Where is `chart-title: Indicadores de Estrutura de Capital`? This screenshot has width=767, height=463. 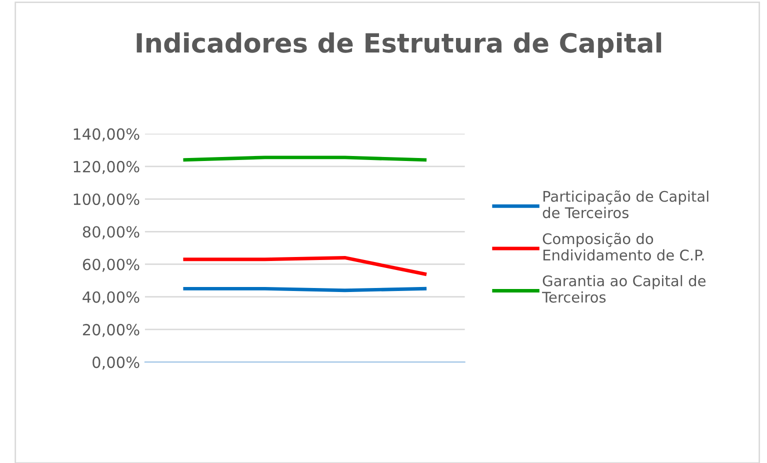
chart-title: Indicadores de Estrutura de Capital is located at coordinates (399, 45).